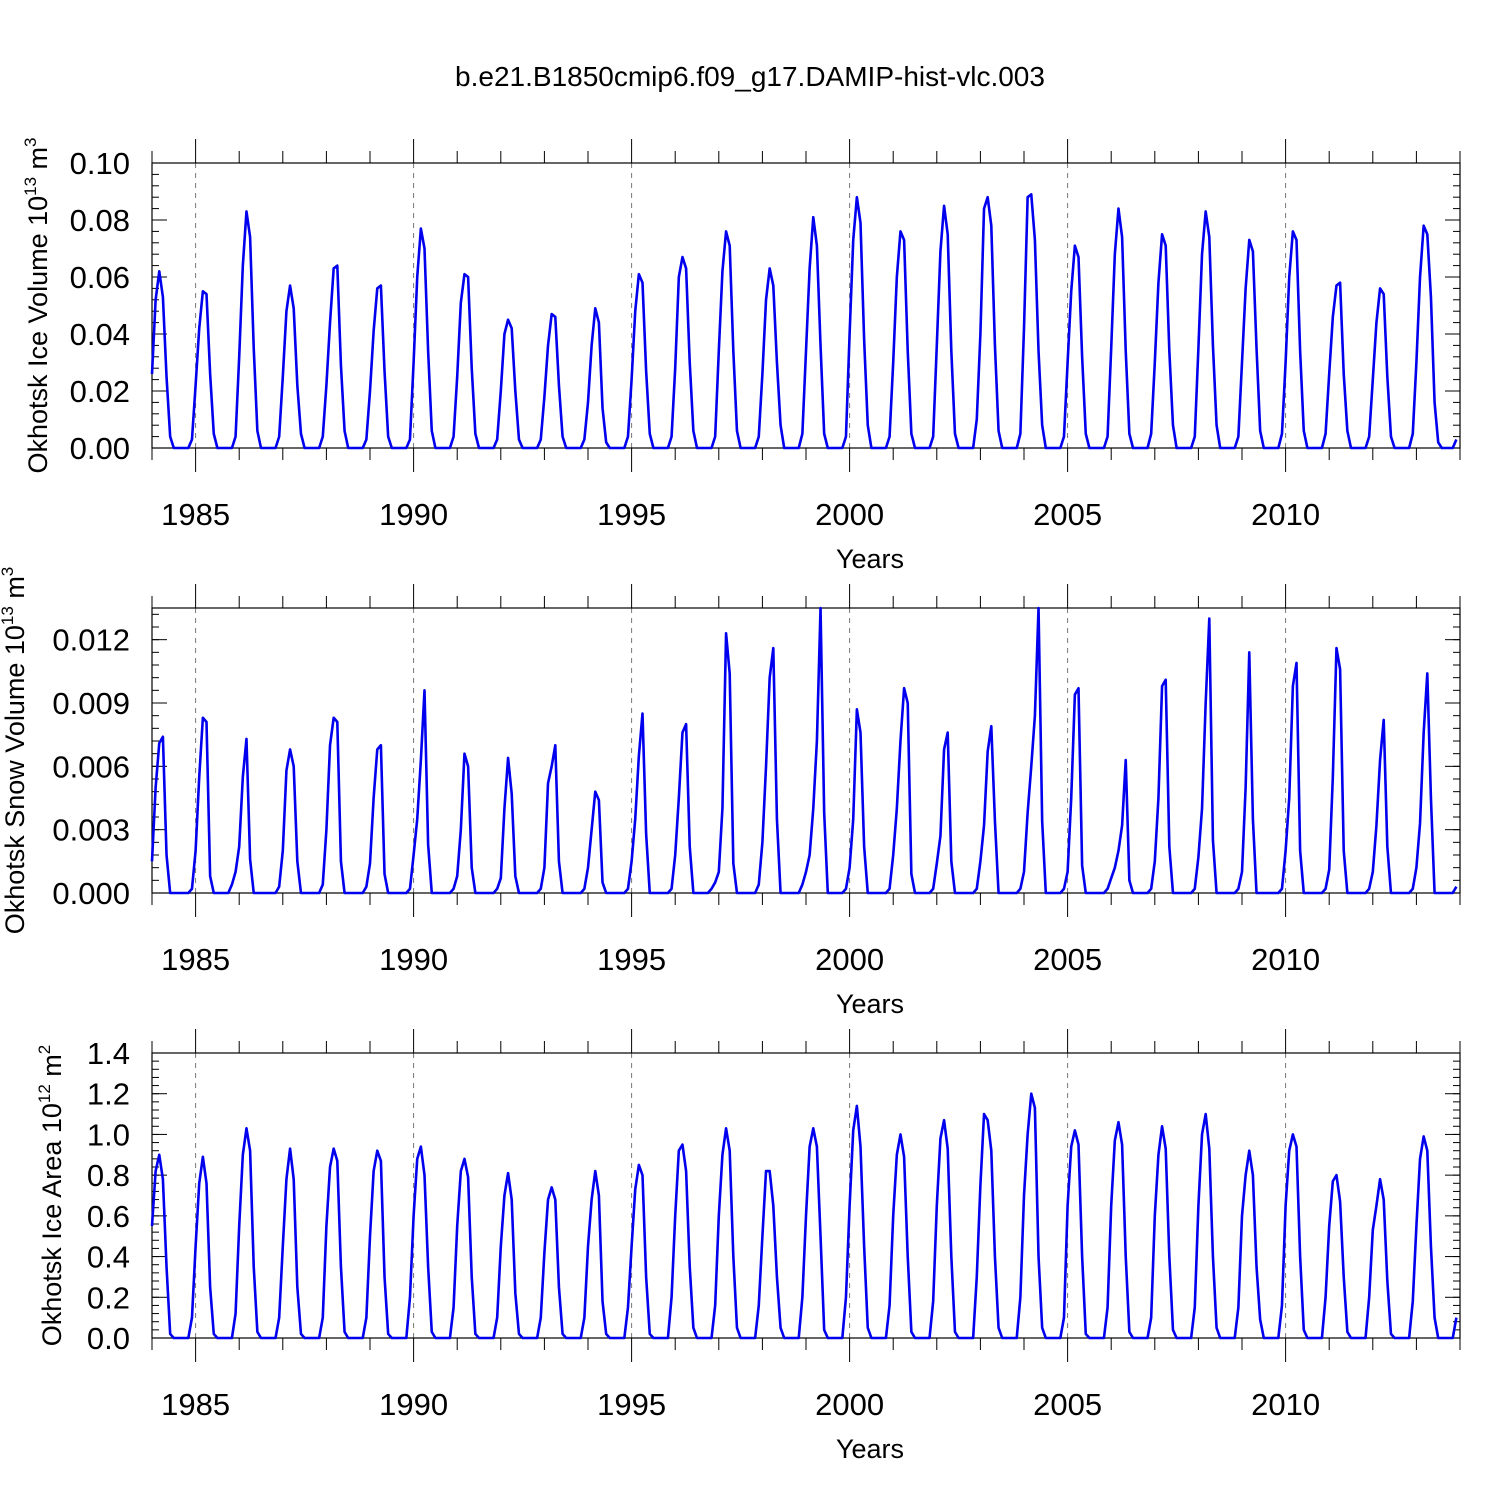 Image resolution: width=1500 pixels, height=1500 pixels. Describe the element at coordinates (52, 1224) in the screenshot. I see `y-axis-title-text: Okhotsk Ice Area 10` at that location.